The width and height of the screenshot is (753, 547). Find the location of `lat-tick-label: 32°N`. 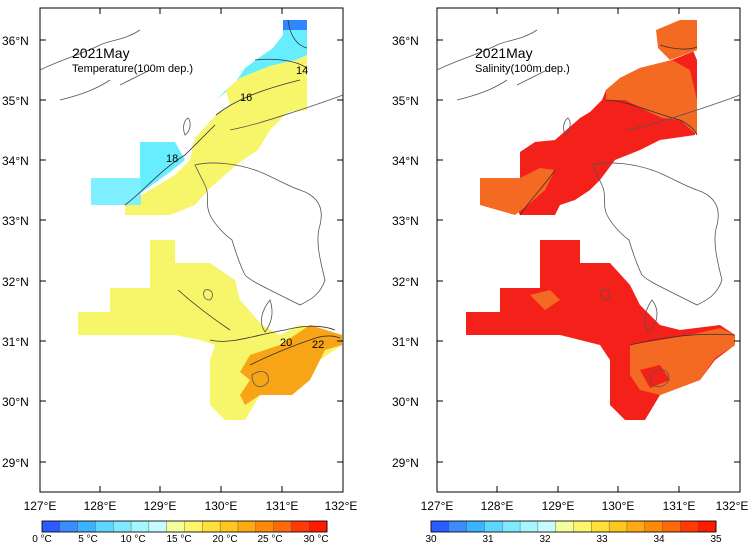

lat-tick-label: 32°N is located at coordinates (405, 282).